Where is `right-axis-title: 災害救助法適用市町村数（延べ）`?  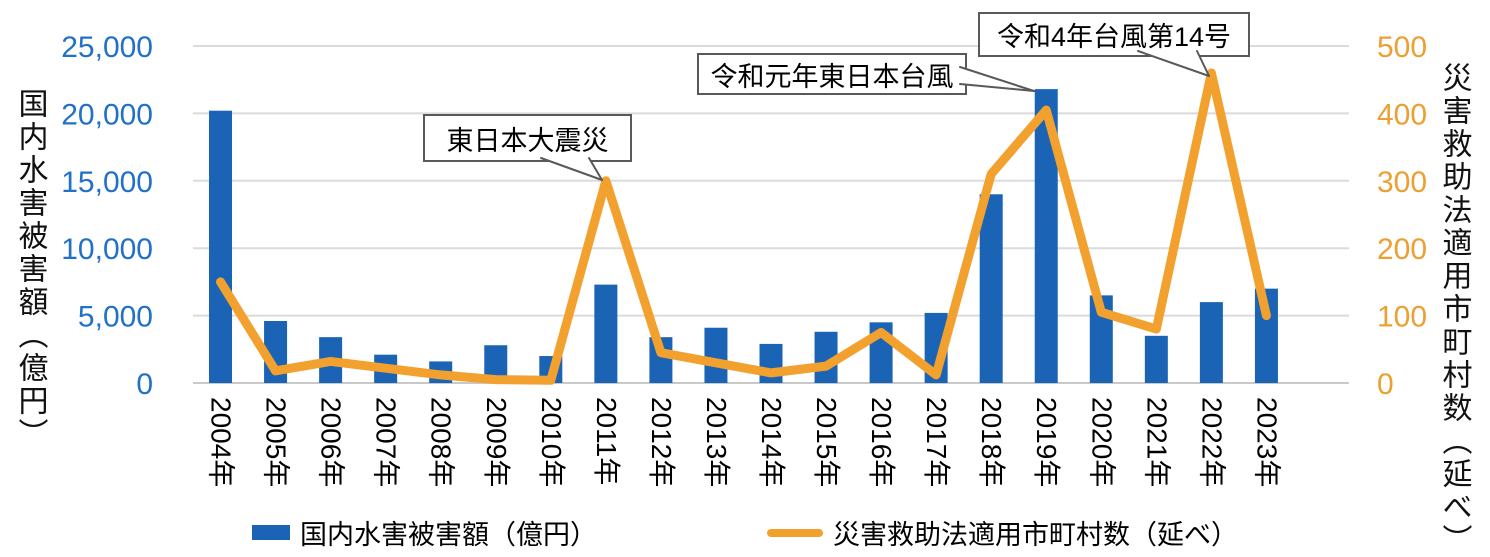 right-axis-title: 災害救助法適用市町村数（延べ） is located at coordinates (1454, 309).